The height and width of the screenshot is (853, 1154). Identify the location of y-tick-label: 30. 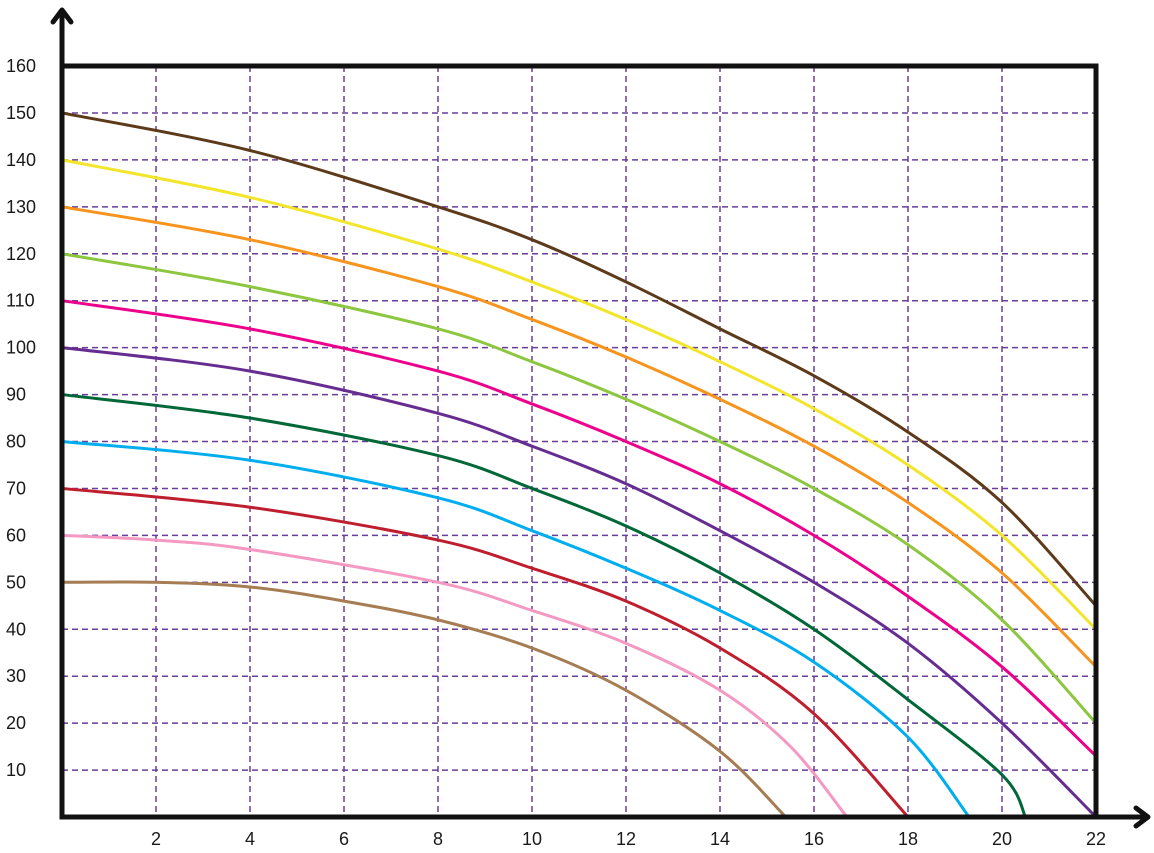
(16, 676).